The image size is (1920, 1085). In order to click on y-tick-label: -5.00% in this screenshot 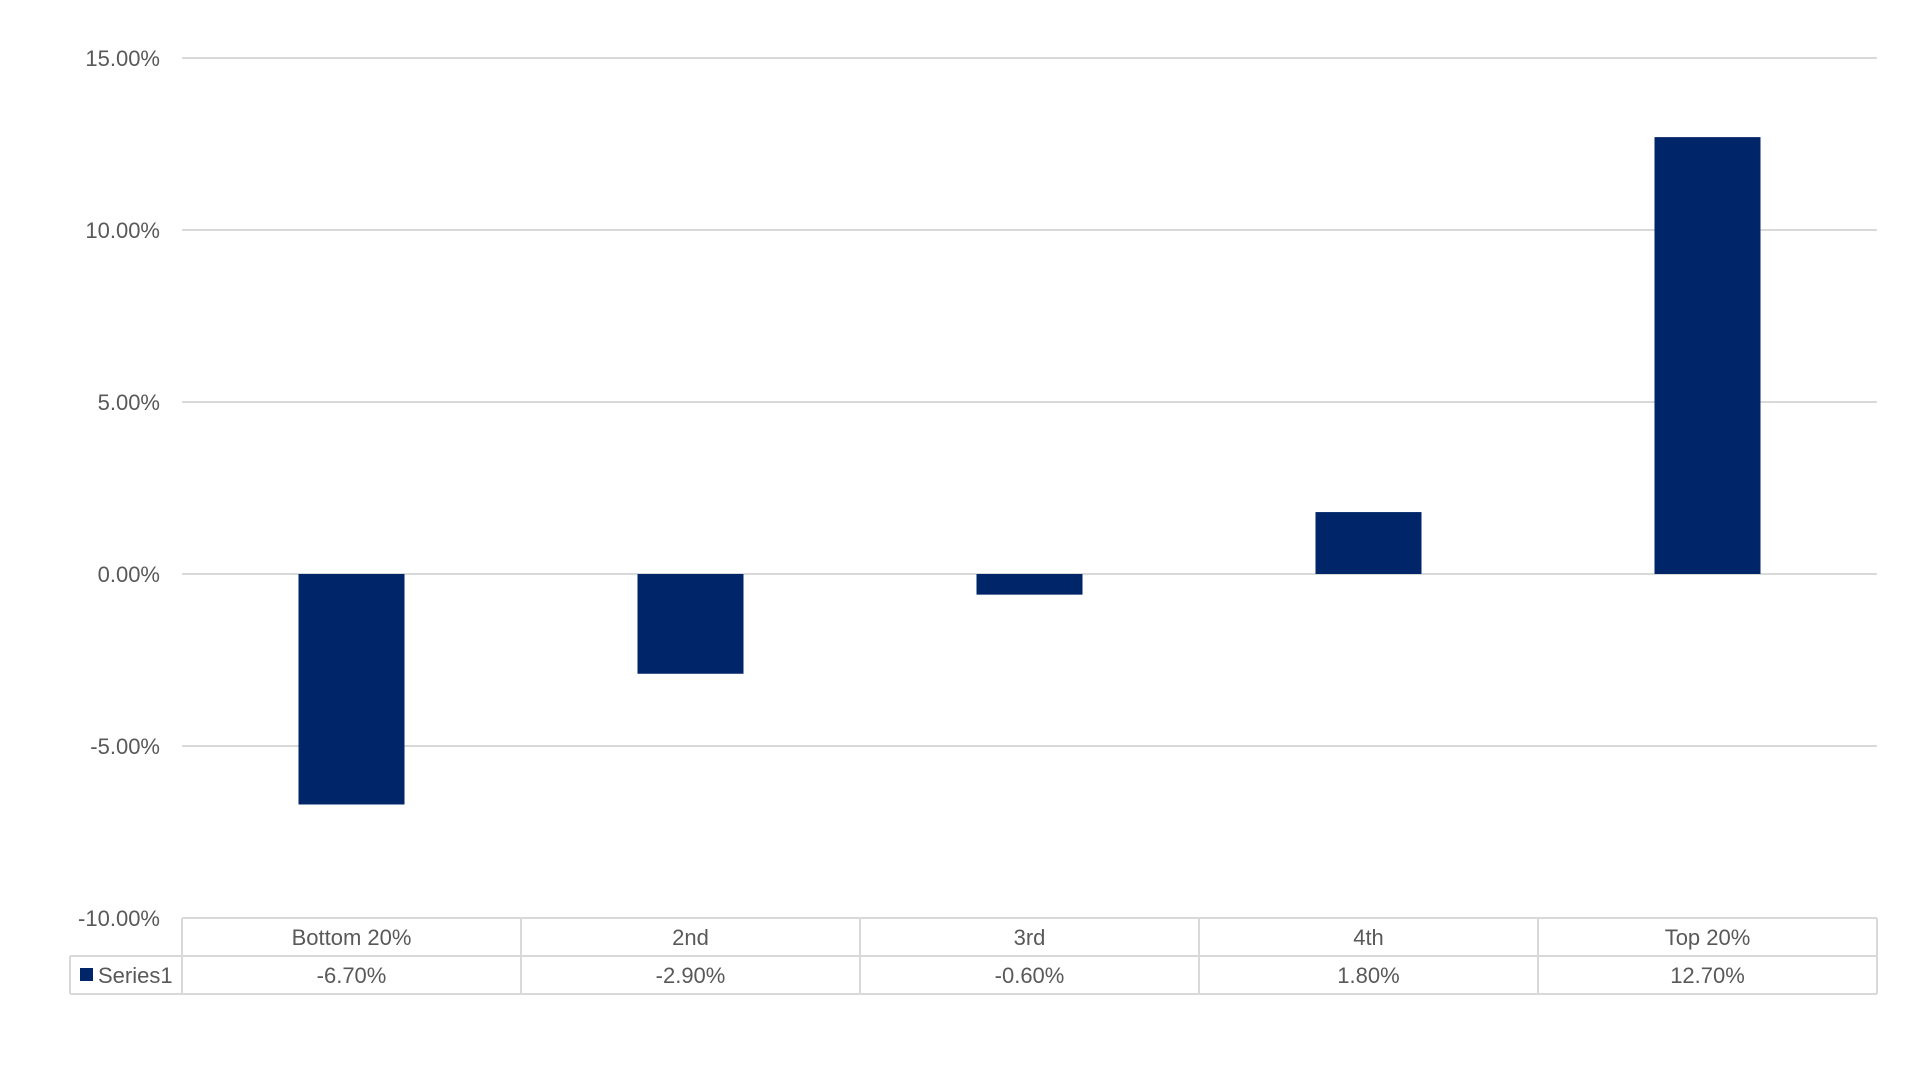, I will do `click(125, 746)`.